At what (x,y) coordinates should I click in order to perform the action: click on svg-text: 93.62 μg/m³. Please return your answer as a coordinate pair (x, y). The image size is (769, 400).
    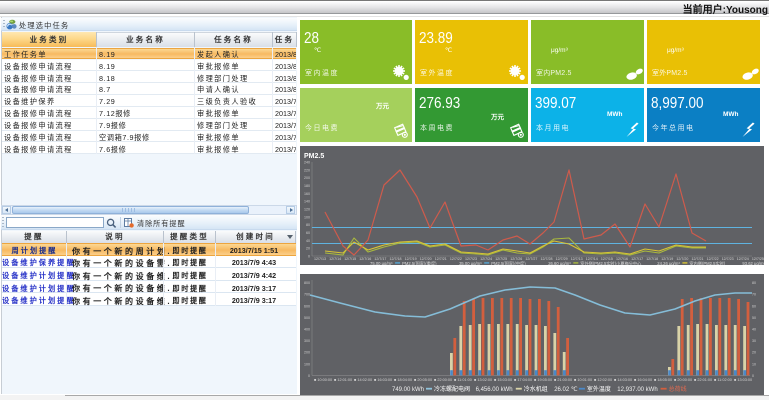
    Looking at the image, I should click on (753, 263).